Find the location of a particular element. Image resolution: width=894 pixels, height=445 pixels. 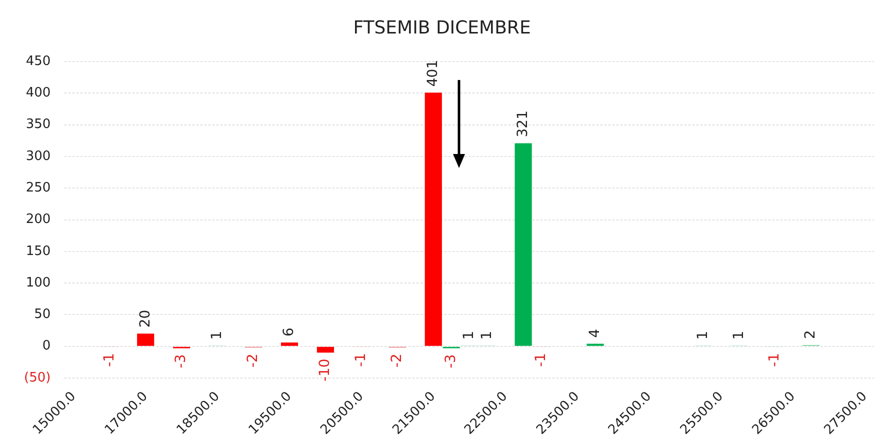

data-label: 401 is located at coordinates (433, 73).